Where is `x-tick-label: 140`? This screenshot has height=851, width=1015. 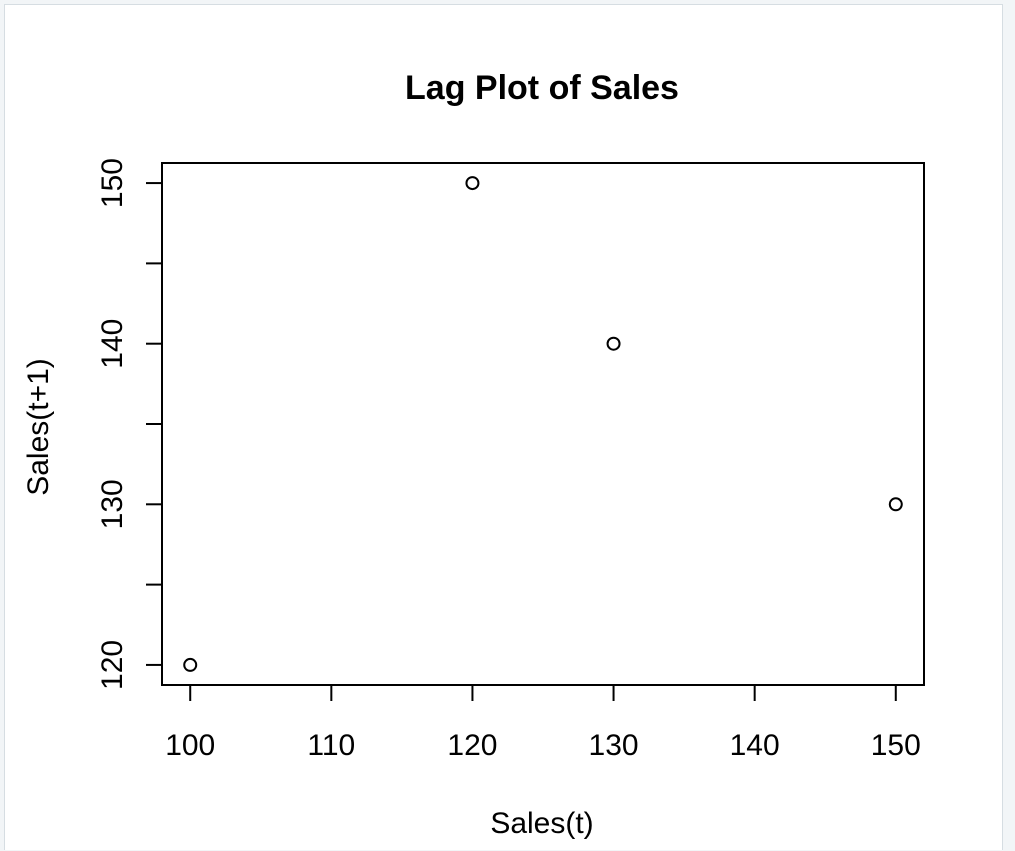 x-tick-label: 140 is located at coordinates (755, 745).